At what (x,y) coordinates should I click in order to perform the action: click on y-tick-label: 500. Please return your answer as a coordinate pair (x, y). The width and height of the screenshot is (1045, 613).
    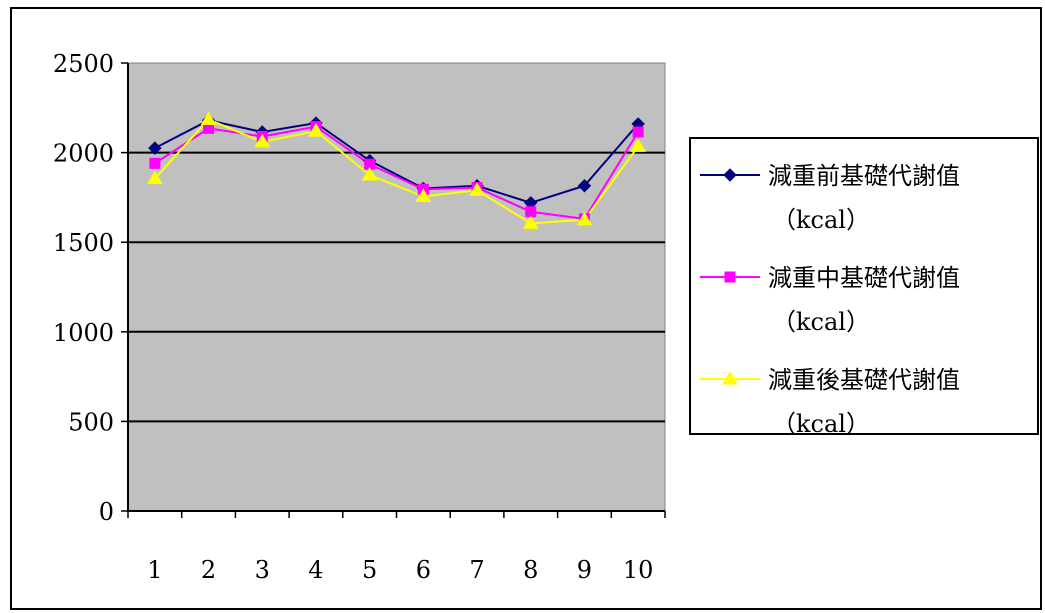
    Looking at the image, I should click on (91, 422).